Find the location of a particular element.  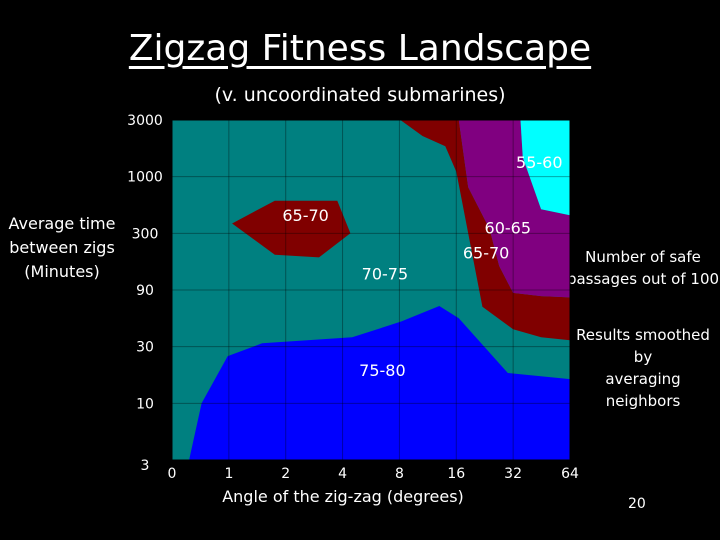

region-label-1: 65-70 is located at coordinates (305, 215).